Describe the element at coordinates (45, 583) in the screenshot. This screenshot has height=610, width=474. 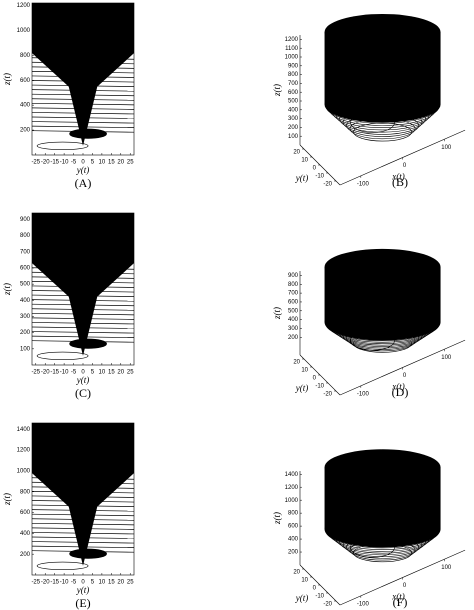
I see `x-tick-label: -20` at that location.